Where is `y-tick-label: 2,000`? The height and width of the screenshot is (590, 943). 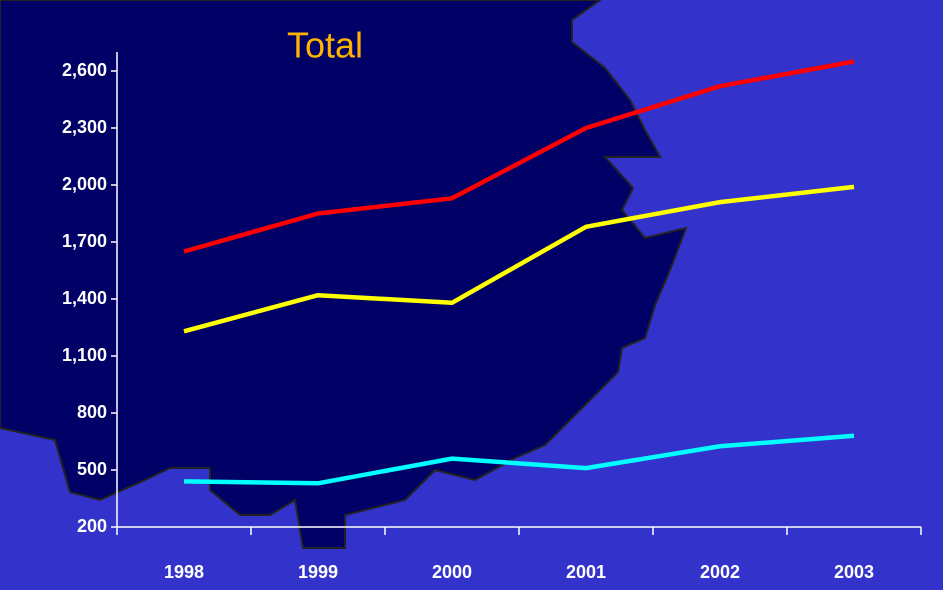 y-tick-label: 2,000 is located at coordinates (84, 184).